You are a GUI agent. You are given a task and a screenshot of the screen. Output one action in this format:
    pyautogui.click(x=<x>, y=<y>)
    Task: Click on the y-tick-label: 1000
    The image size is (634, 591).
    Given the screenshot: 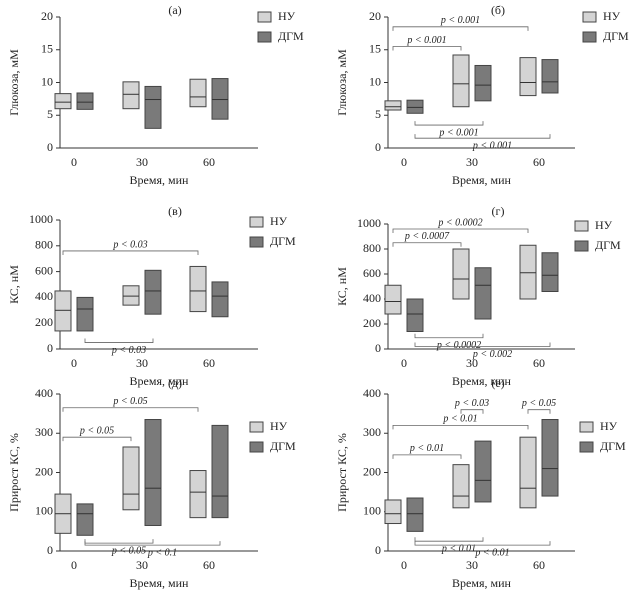 What is the action you would take?
    pyautogui.click(x=41, y=219)
    